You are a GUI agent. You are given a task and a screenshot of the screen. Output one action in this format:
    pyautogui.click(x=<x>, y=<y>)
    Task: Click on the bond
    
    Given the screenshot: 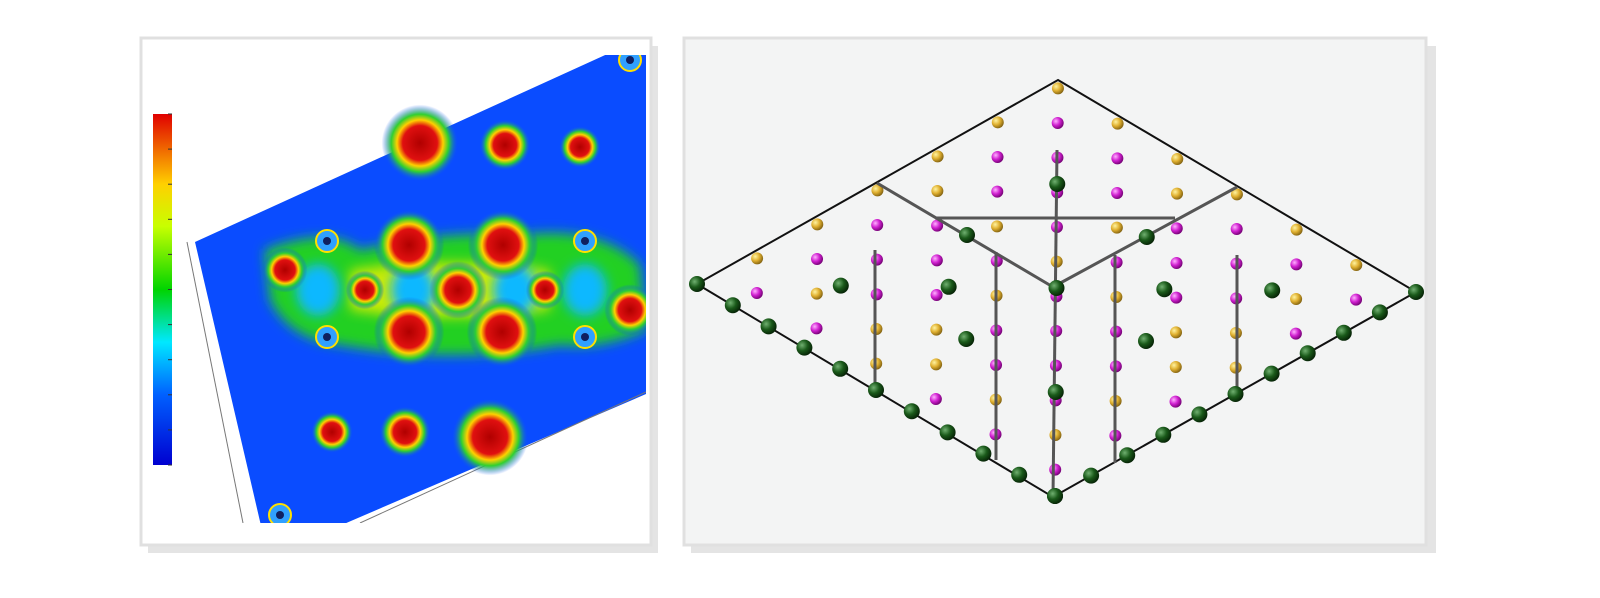 What is the action you would take?
    pyautogui.click(x=1055, y=323)
    